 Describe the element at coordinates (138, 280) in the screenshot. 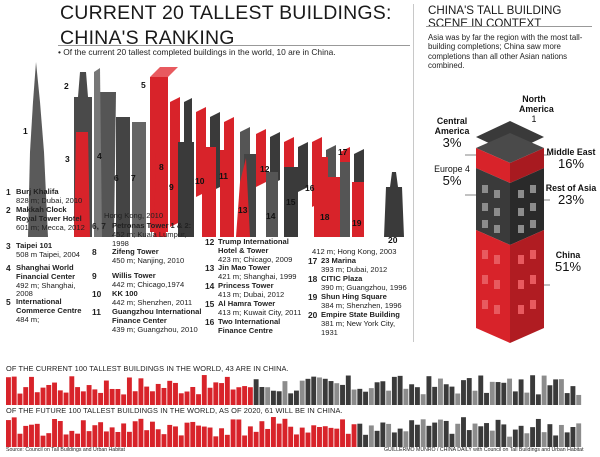

I see `legend-item: 9 Willis Tower 442 m; Chicago,1974` at that location.